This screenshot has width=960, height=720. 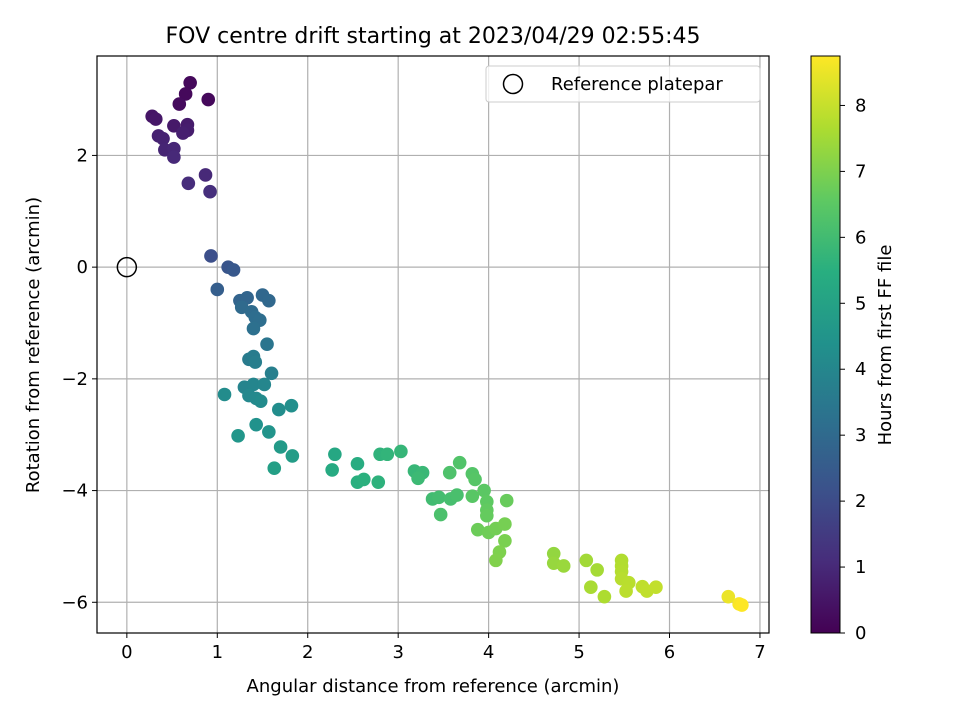 I want to click on reference-platepar-marker, so click(x=127, y=267).